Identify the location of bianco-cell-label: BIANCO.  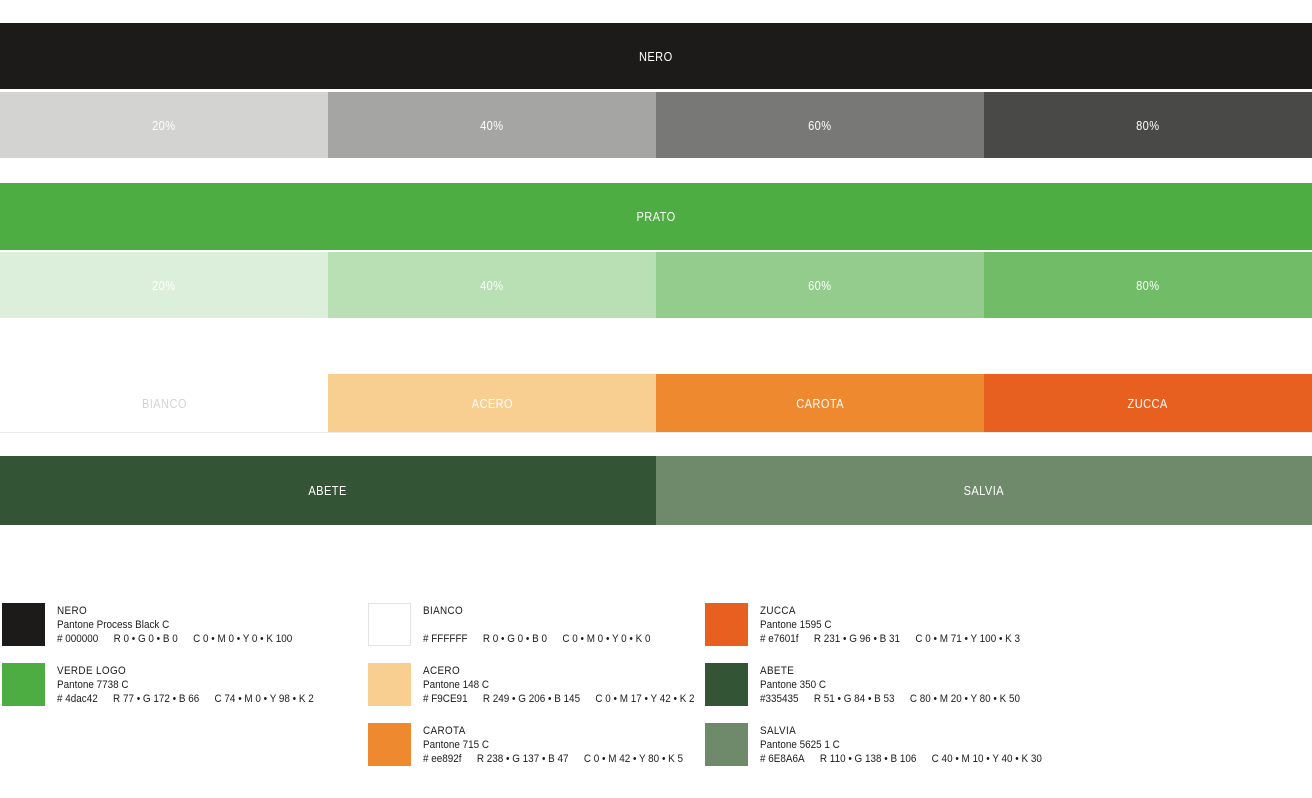
(164, 403).